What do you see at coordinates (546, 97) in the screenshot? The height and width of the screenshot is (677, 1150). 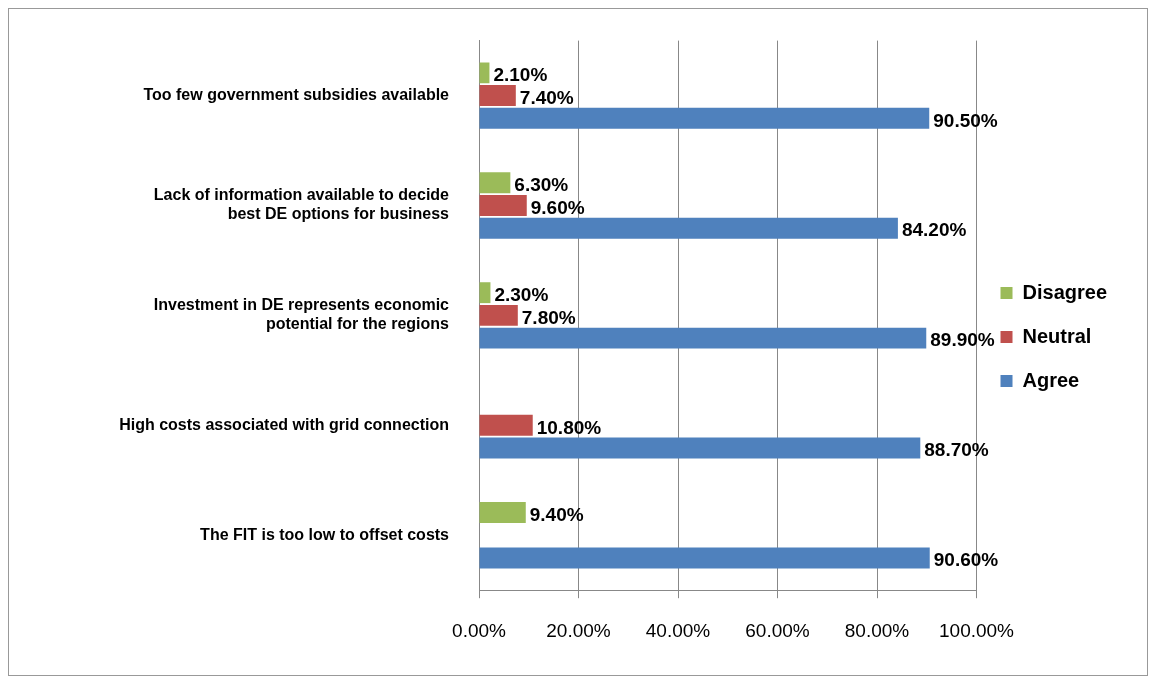 I see `data-label: 7.40%` at bounding box center [546, 97].